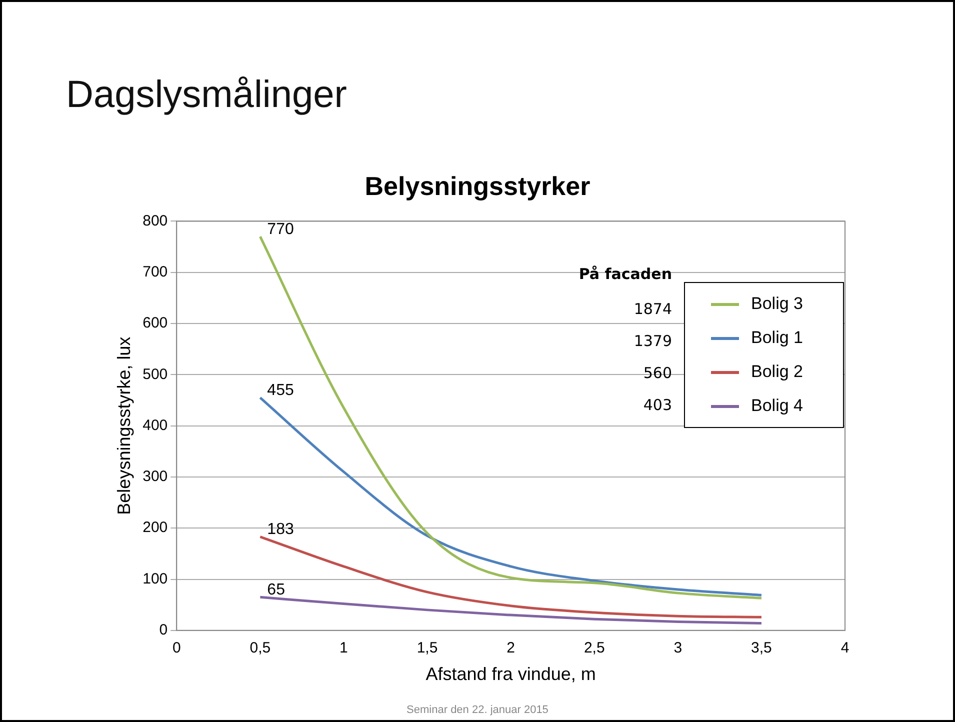  I want to click on y-tick-label: 400, so click(155, 425).